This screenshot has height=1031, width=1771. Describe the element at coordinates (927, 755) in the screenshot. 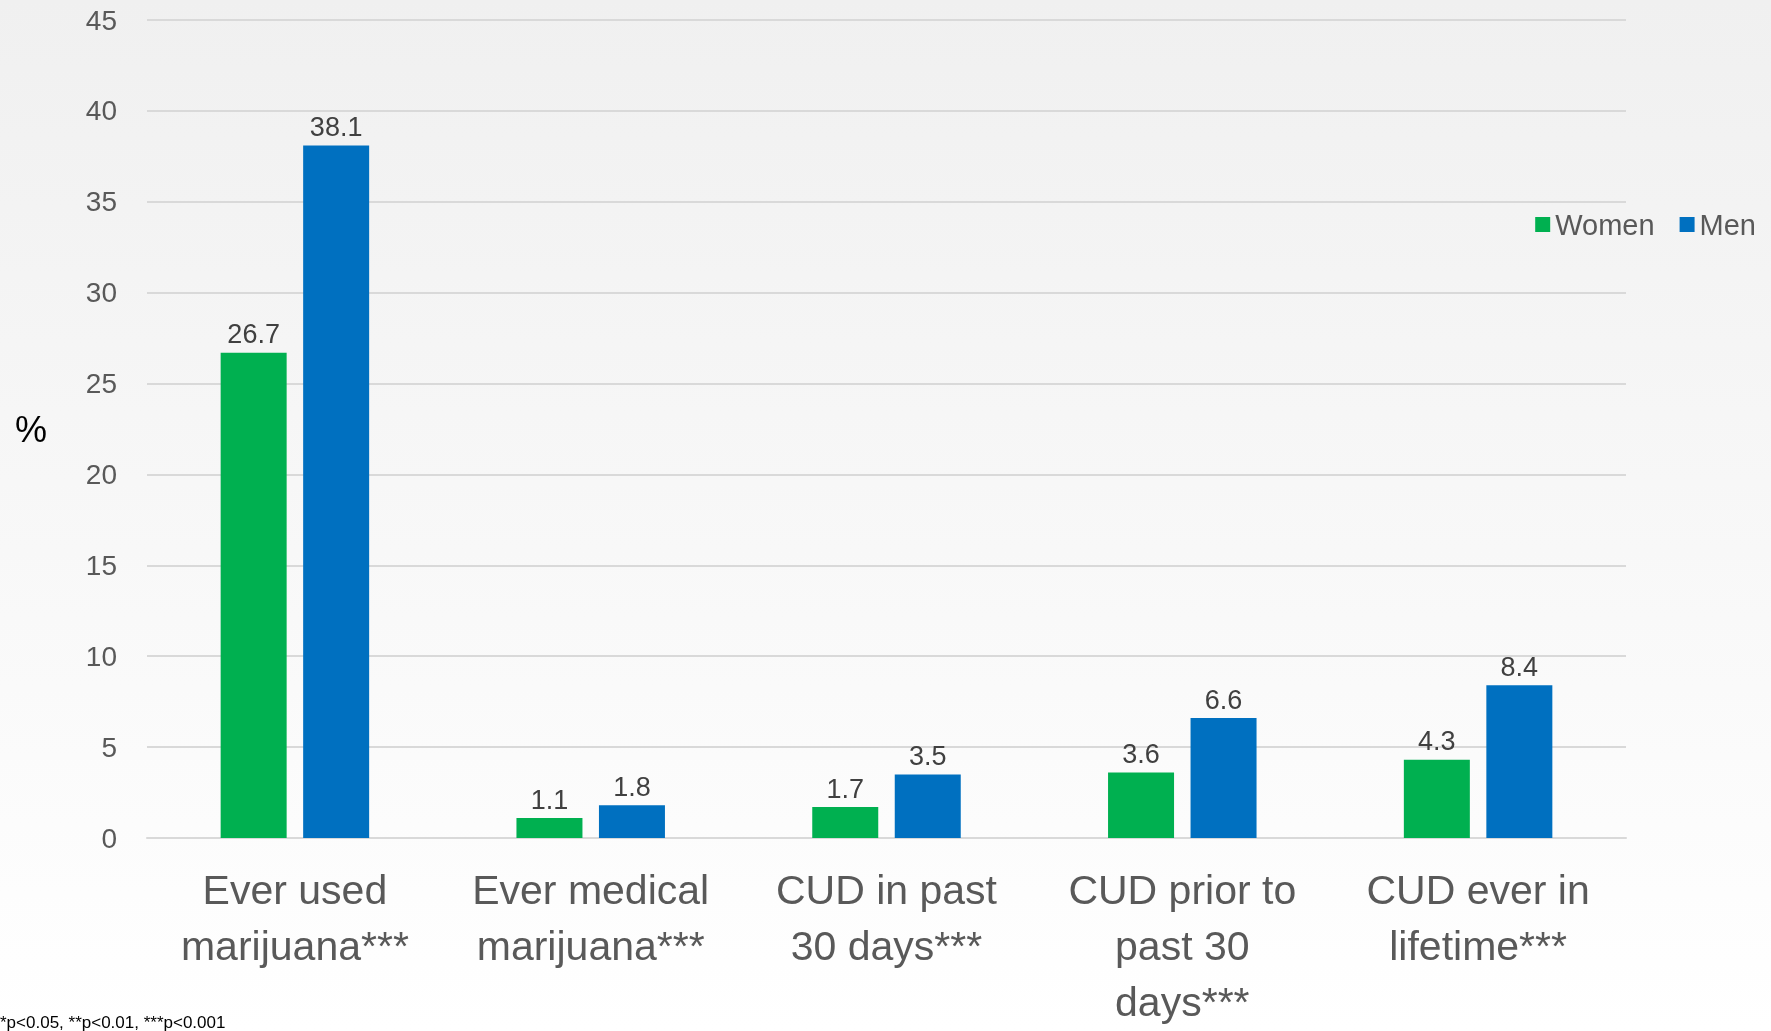

I see `data-label: 3.5` at that location.